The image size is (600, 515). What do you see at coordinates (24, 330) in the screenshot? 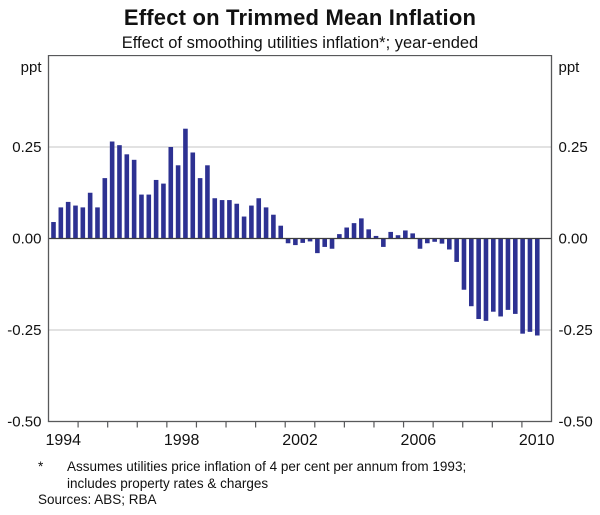
I see `y-tick-label-left: -0.25` at bounding box center [24, 330].